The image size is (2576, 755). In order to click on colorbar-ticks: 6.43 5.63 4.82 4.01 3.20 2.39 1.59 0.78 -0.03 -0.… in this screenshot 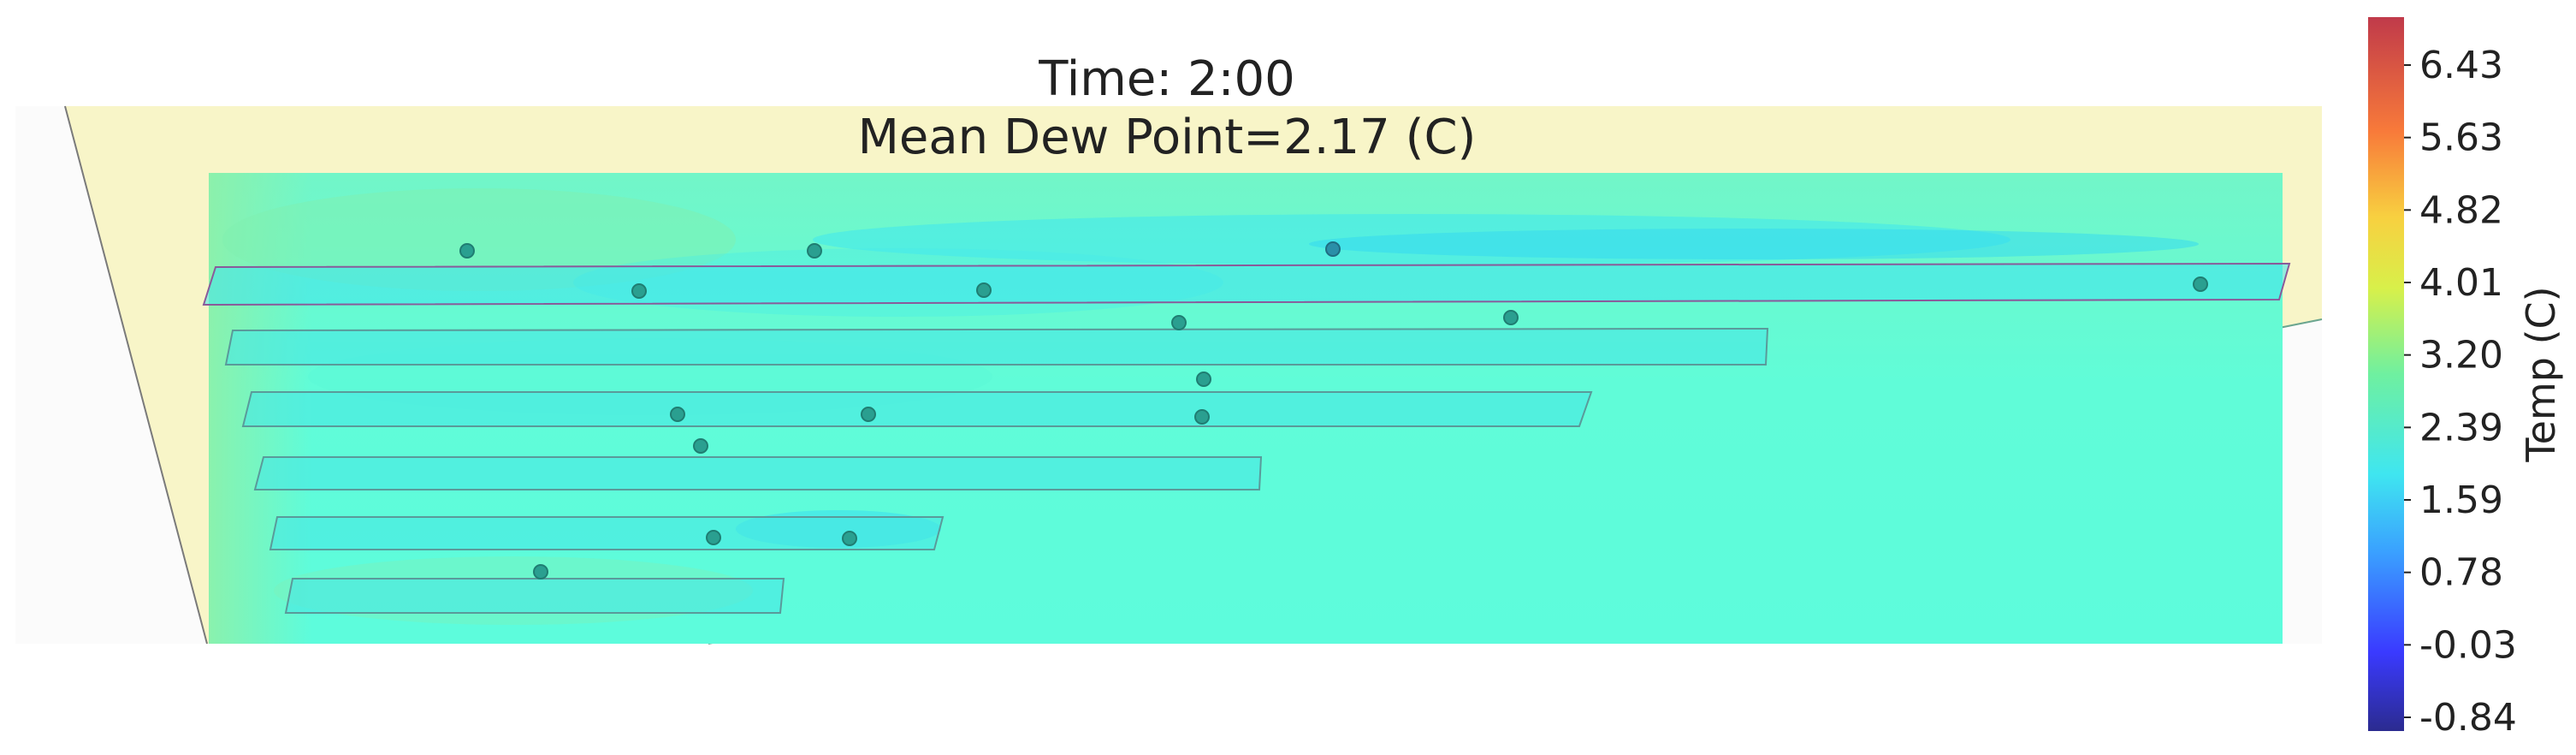, I will do `click(2460, 392)`.